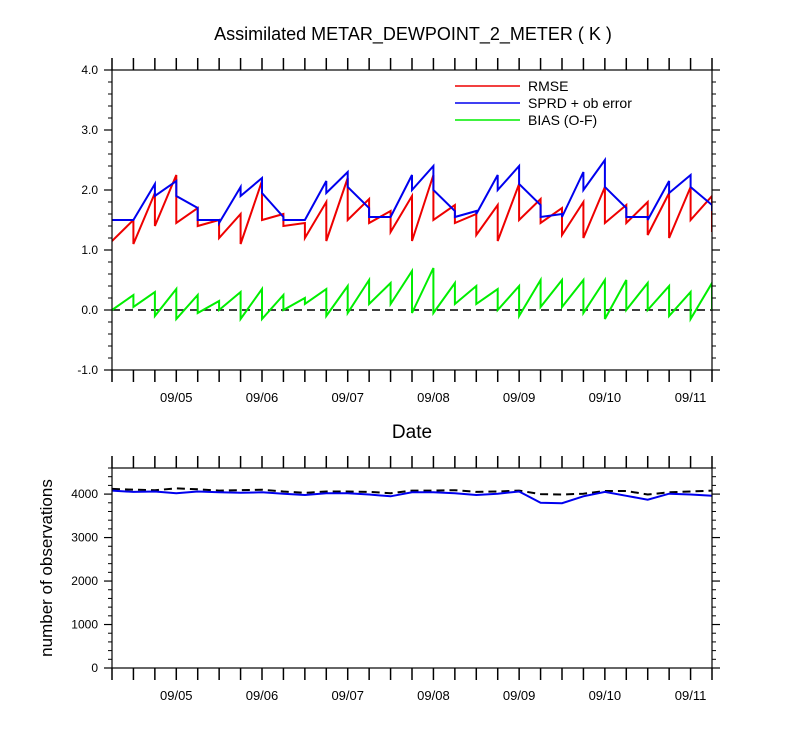 This screenshot has height=750, width=800. Describe the element at coordinates (412, 209) in the screenshot. I see `series-line-rmse` at that location.